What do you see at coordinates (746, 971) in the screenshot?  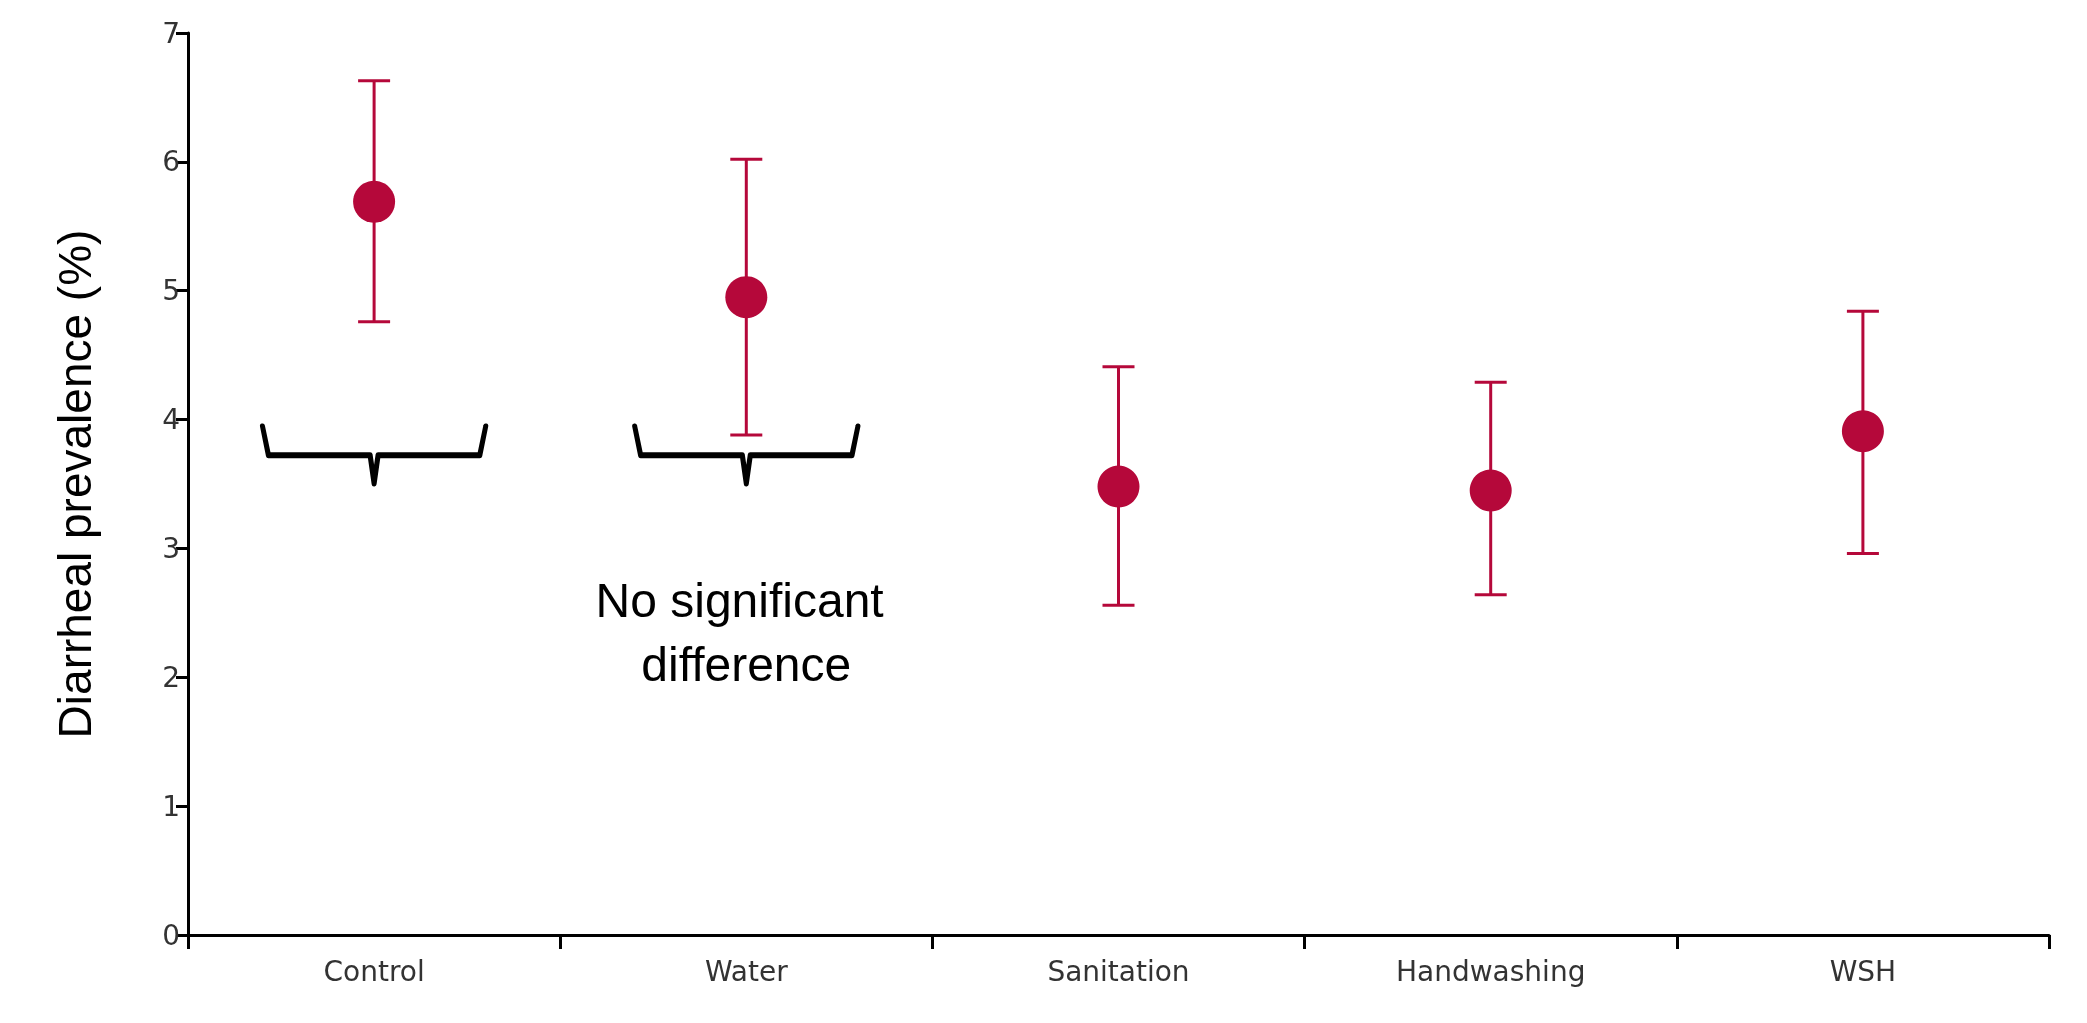 I see `x-tick-label: Water` at bounding box center [746, 971].